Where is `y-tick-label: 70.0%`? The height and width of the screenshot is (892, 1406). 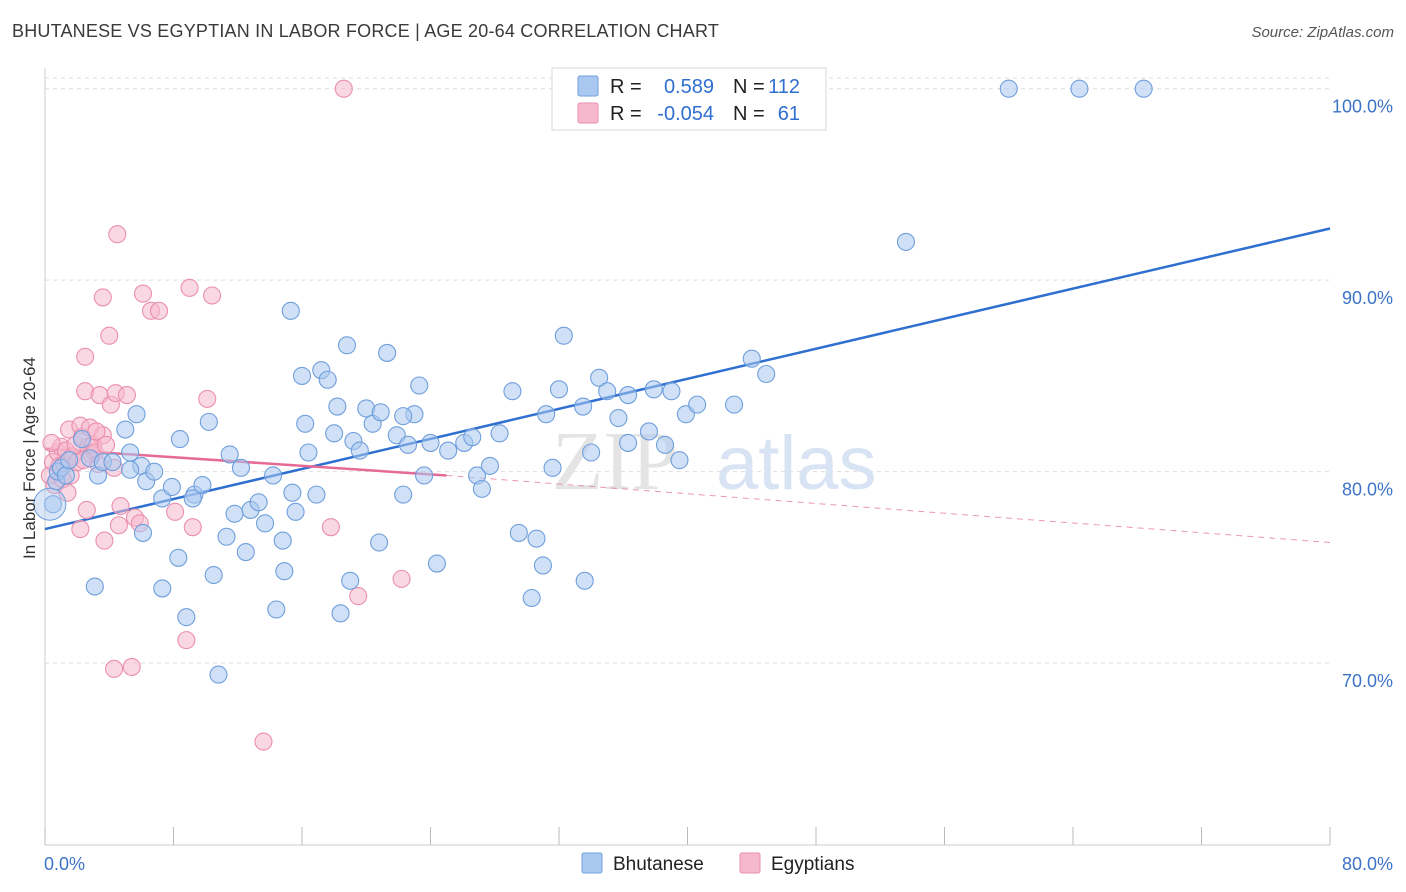
y-tick-label: 70.0% is located at coordinates (1367, 681).